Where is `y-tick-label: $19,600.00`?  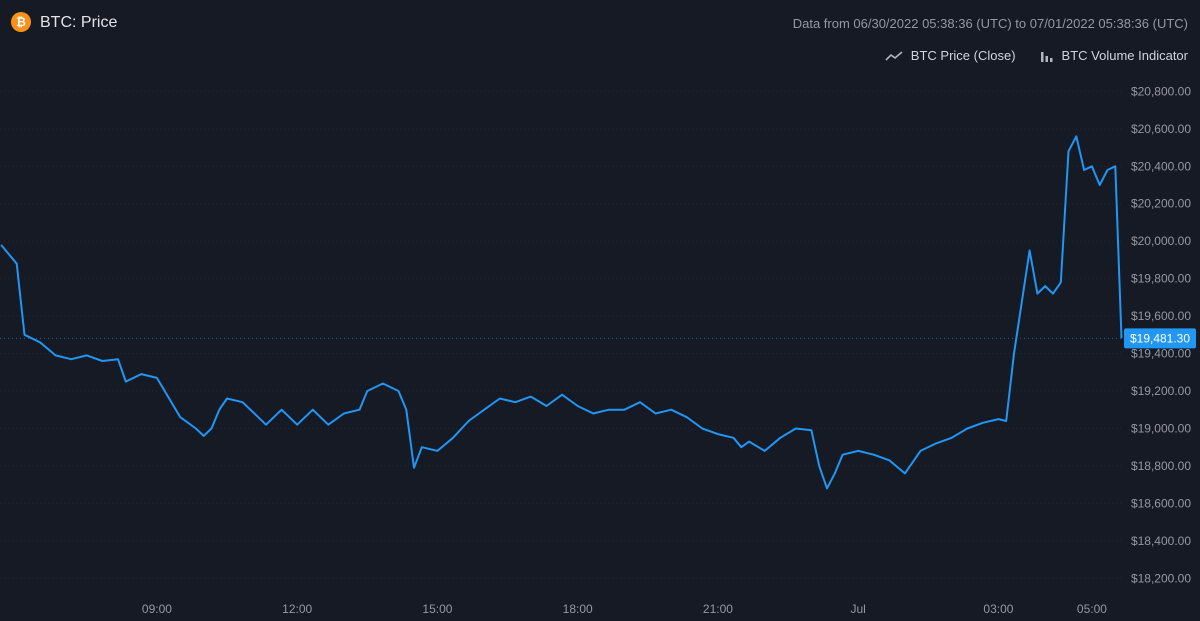
y-tick-label: $19,600.00 is located at coordinates (1161, 316).